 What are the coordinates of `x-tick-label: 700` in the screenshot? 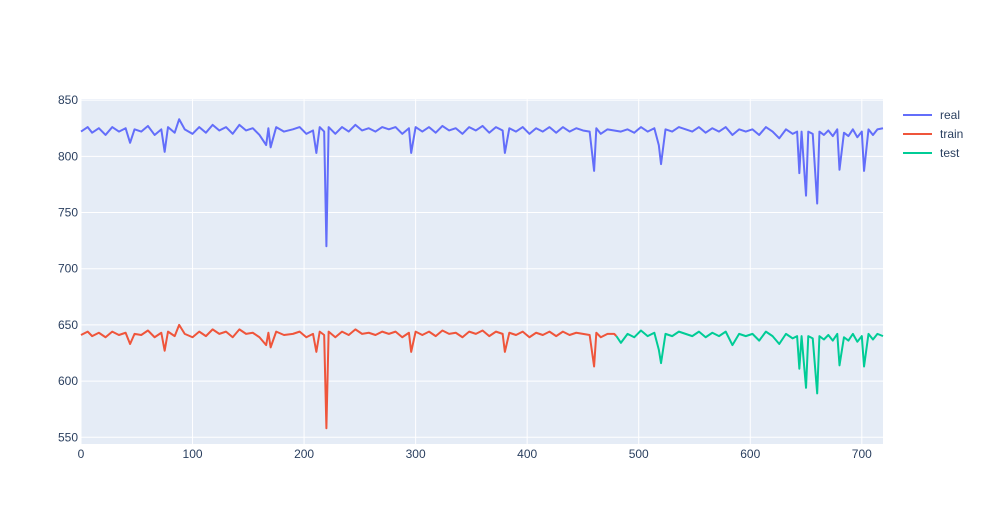 It's located at (862, 454).